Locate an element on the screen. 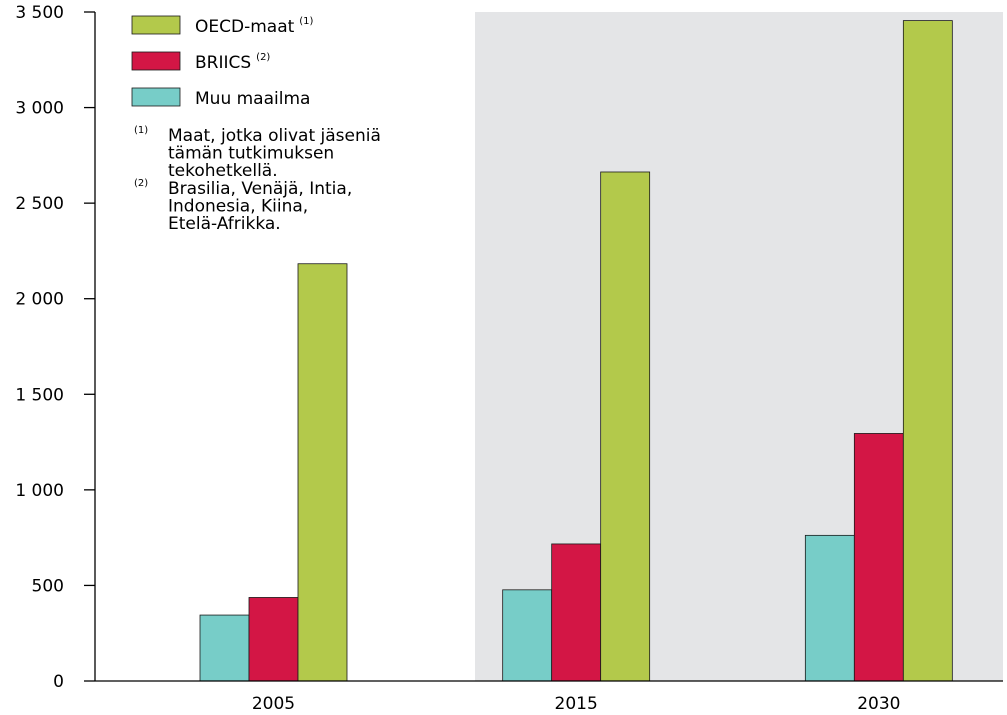 The image size is (1007, 715). bar-oecd-maat-2005 is located at coordinates (322, 472).